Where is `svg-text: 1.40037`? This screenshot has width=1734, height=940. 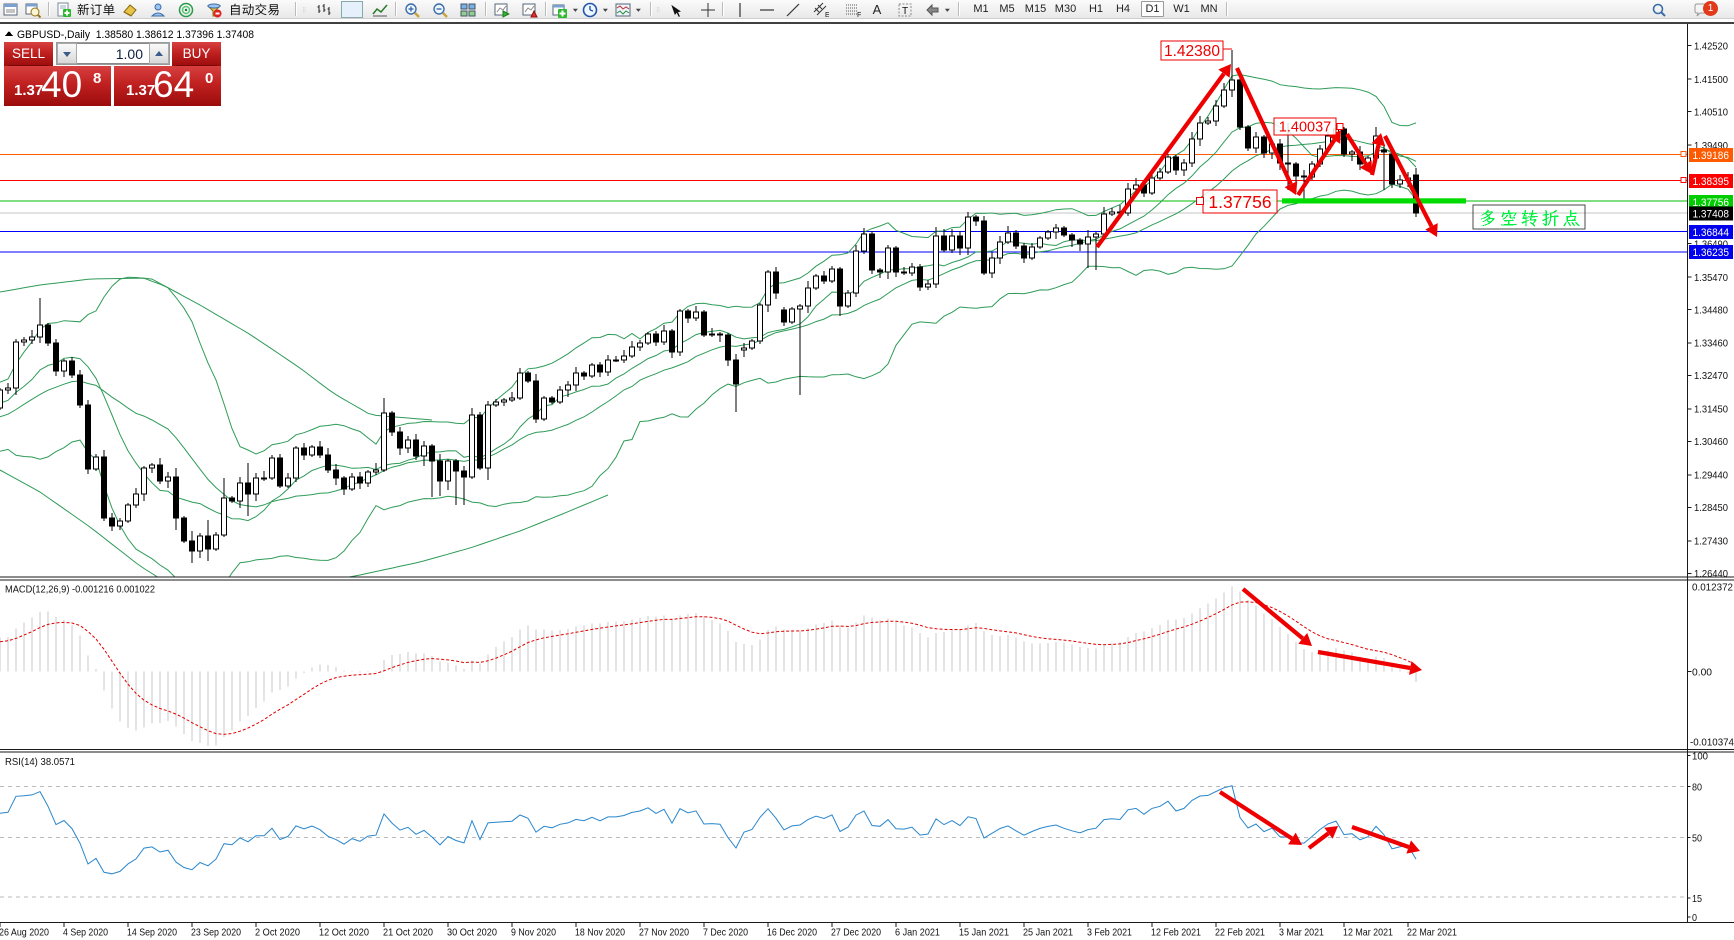 svg-text: 1.40037 is located at coordinates (1305, 128).